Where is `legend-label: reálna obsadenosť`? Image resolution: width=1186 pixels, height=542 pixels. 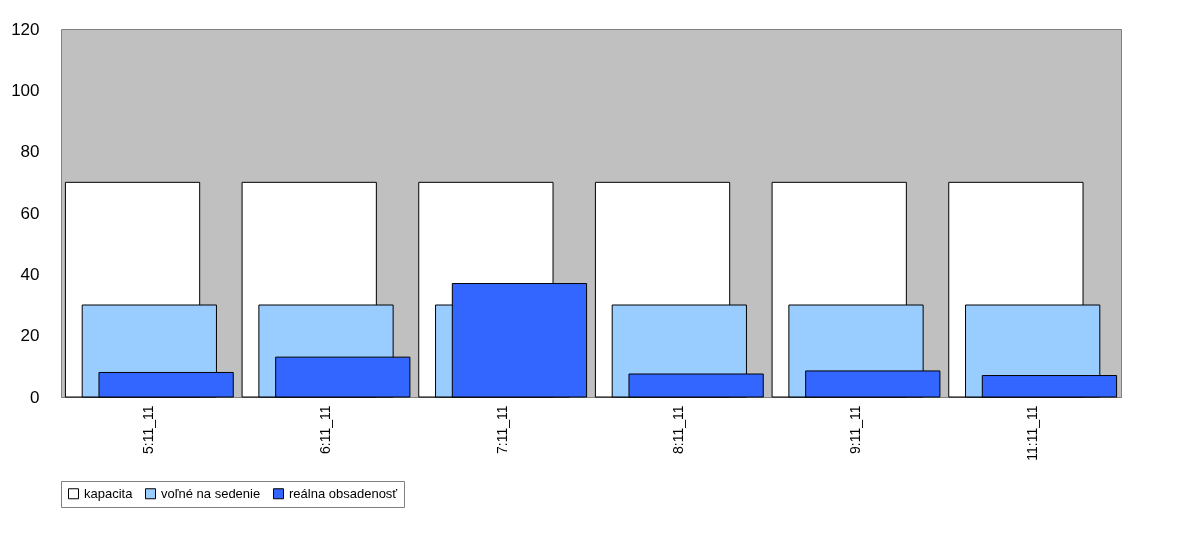 legend-label: reálna obsadenosť is located at coordinates (343, 493).